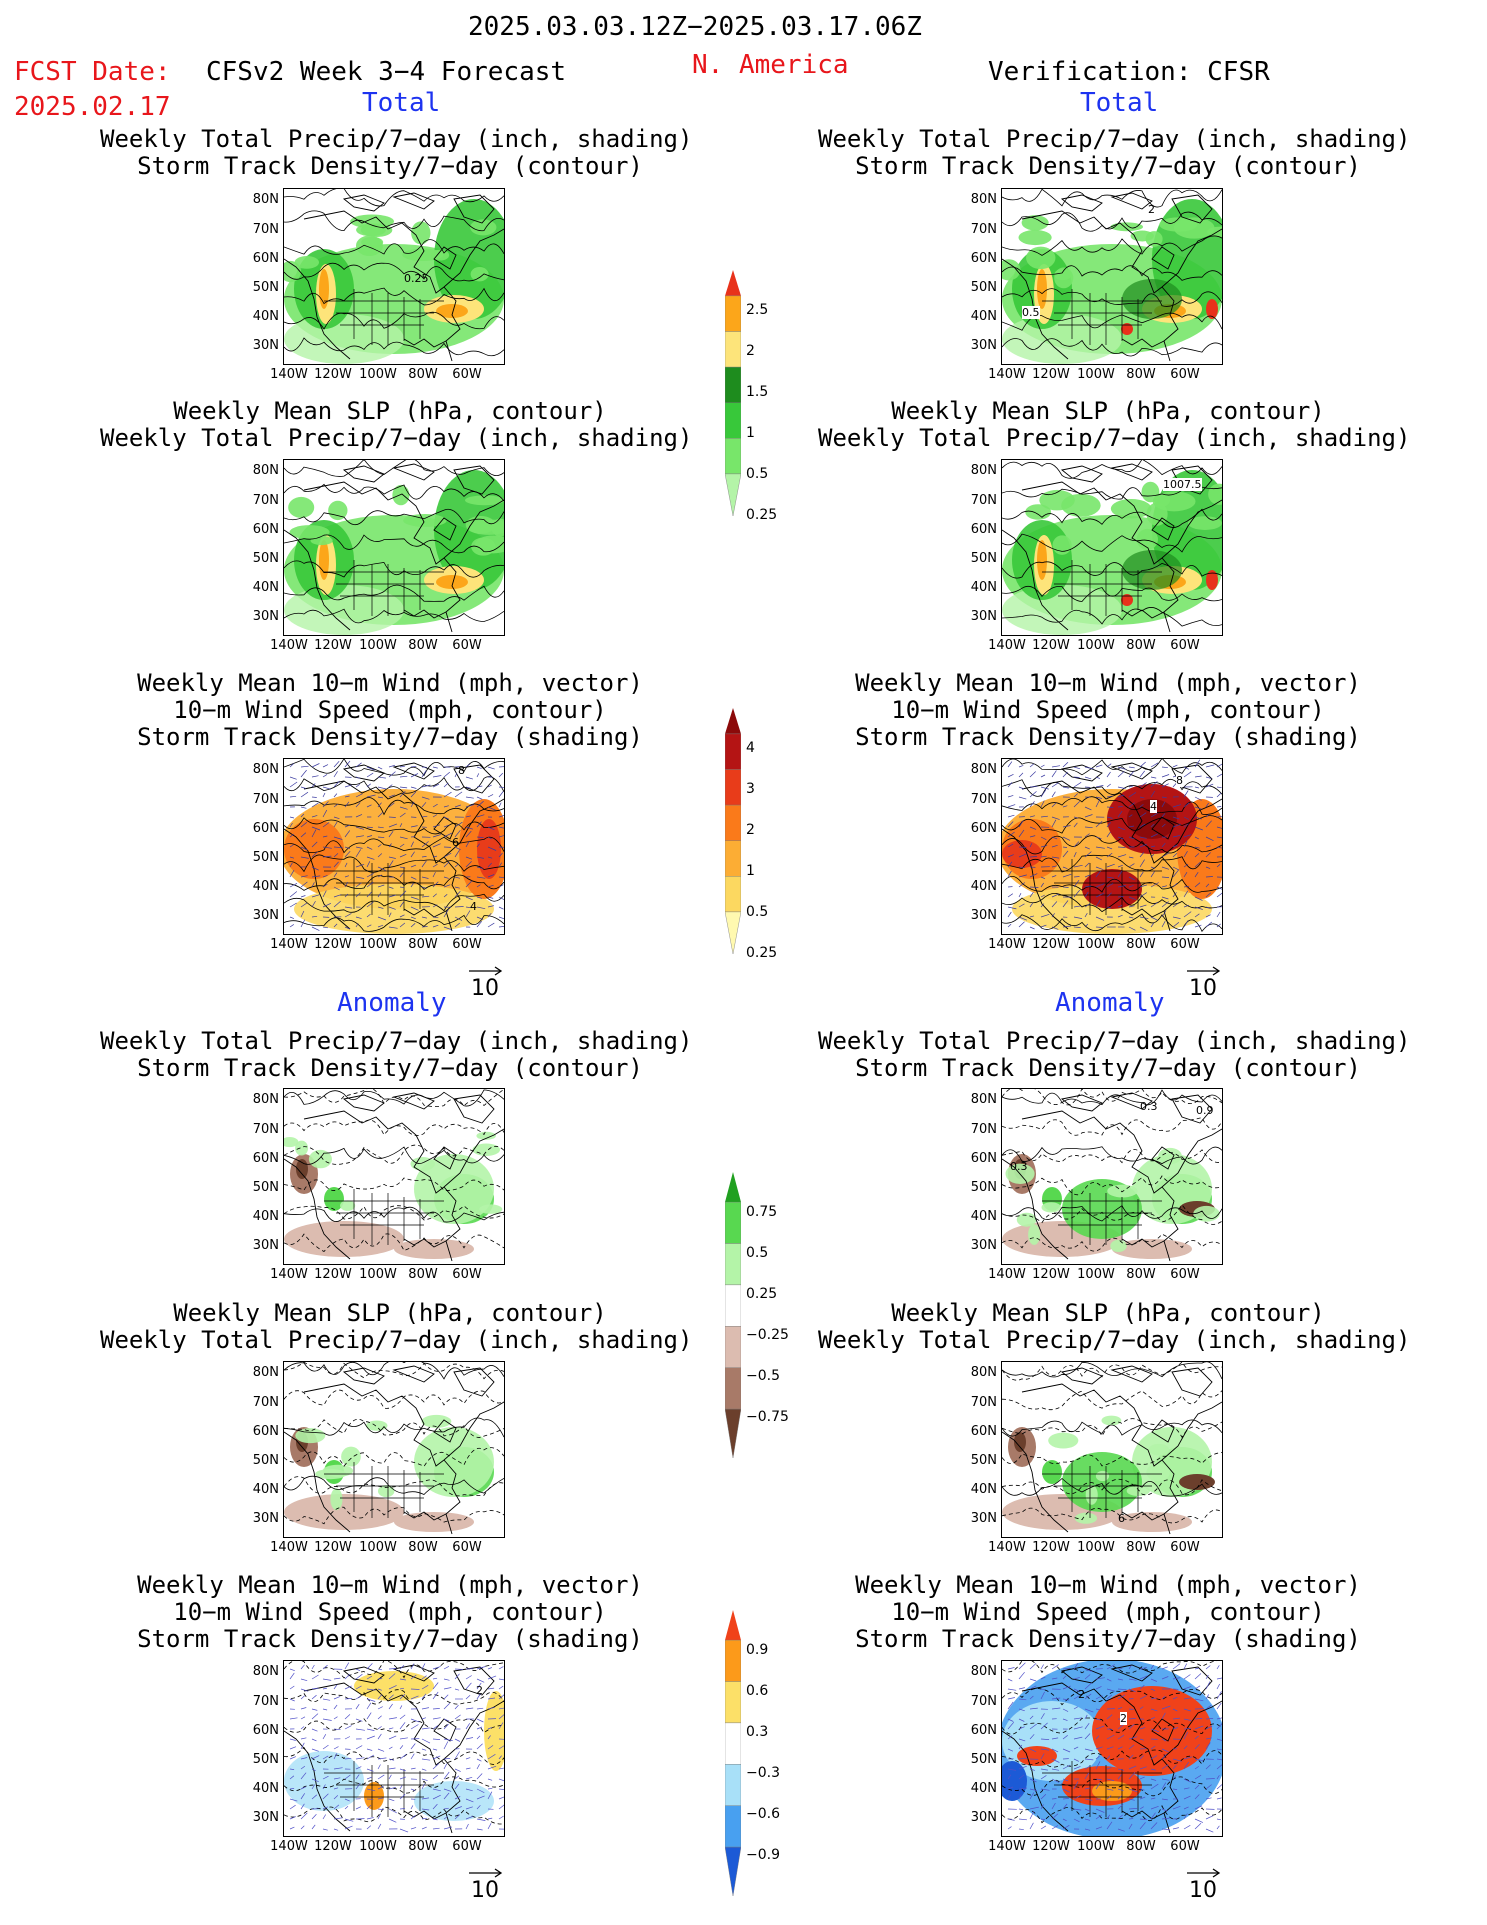 The width and height of the screenshot is (1487, 1925). I want to click on colorbar-label: 0.75, so click(762, 1212).